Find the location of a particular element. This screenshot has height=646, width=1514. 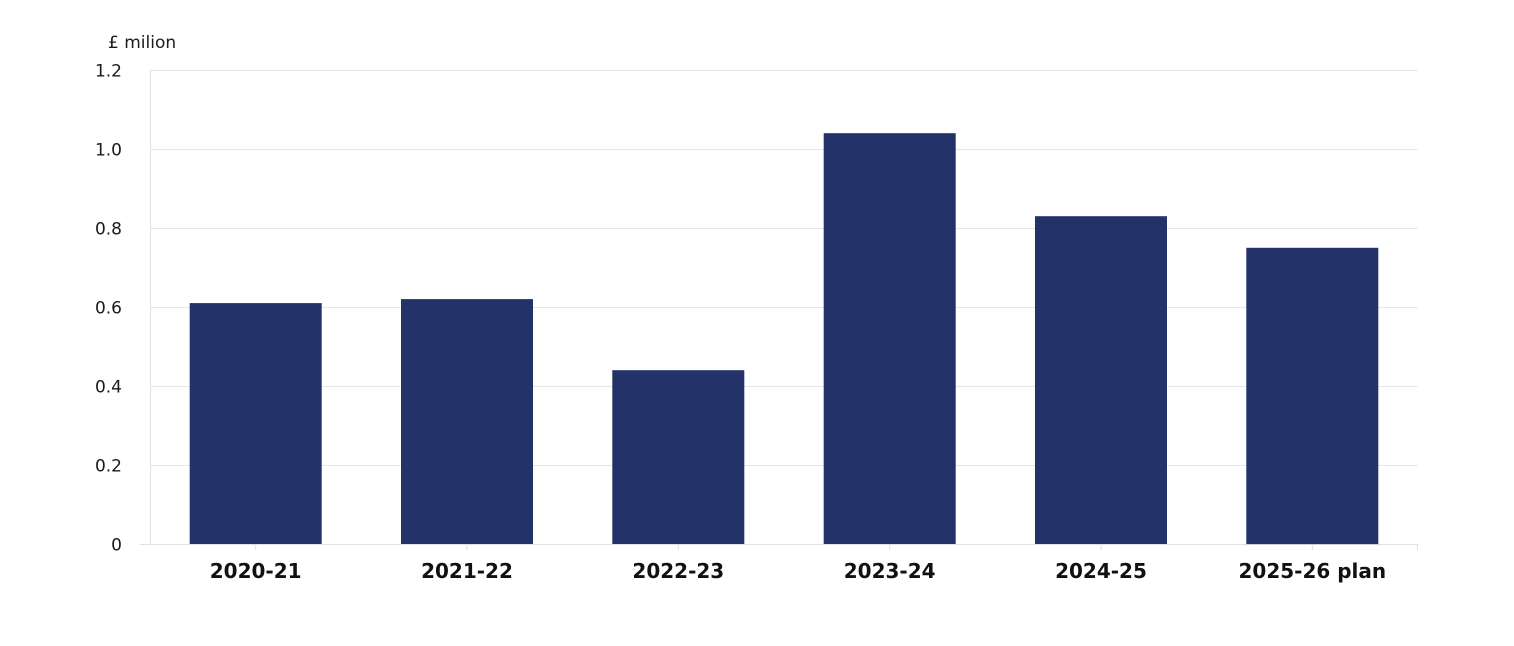

y-axis-ticks: 0 0.2 0.4 0.6 0.8 1.0 1.2 is located at coordinates (108, 309).